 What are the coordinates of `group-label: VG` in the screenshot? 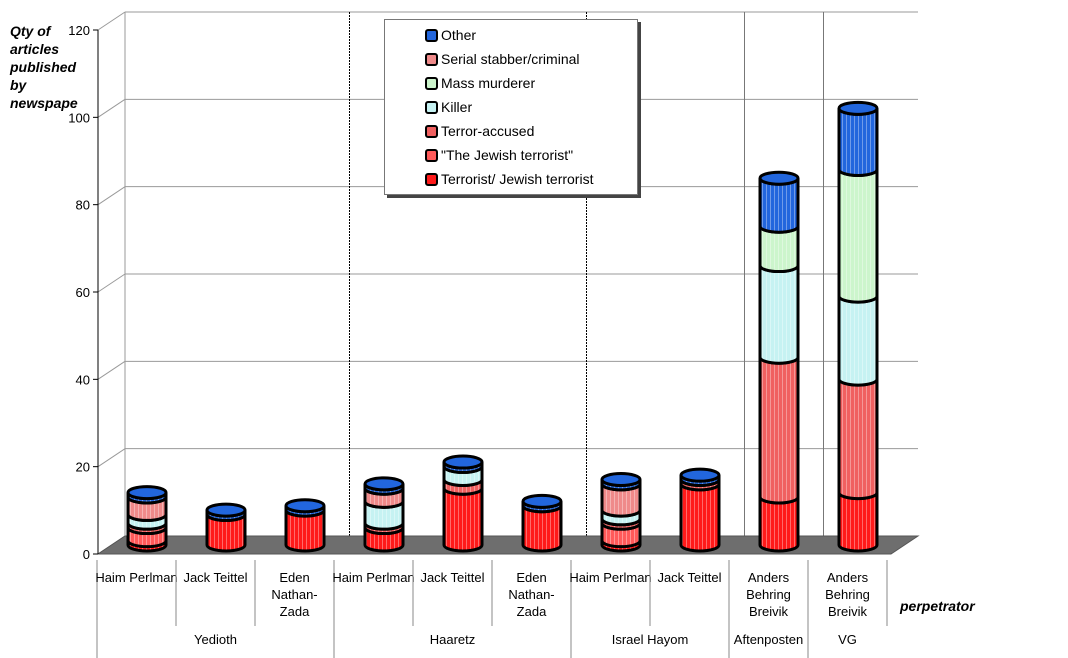 It's located at (847, 639).